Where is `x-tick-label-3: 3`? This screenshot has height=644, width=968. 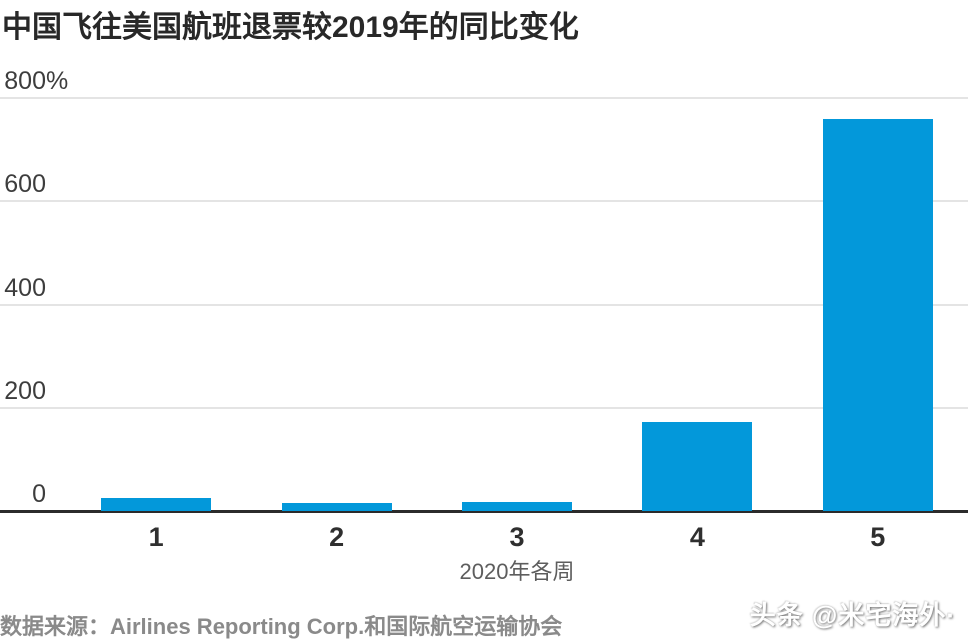
x-tick-label-3: 3 is located at coordinates (517, 537).